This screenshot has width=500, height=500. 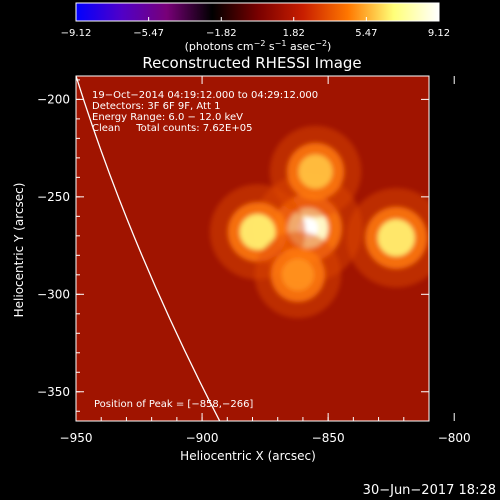 What do you see at coordinates (251, 63) in the screenshot?
I see `chart-title: Reconstructed RHESSI Image` at bounding box center [251, 63].